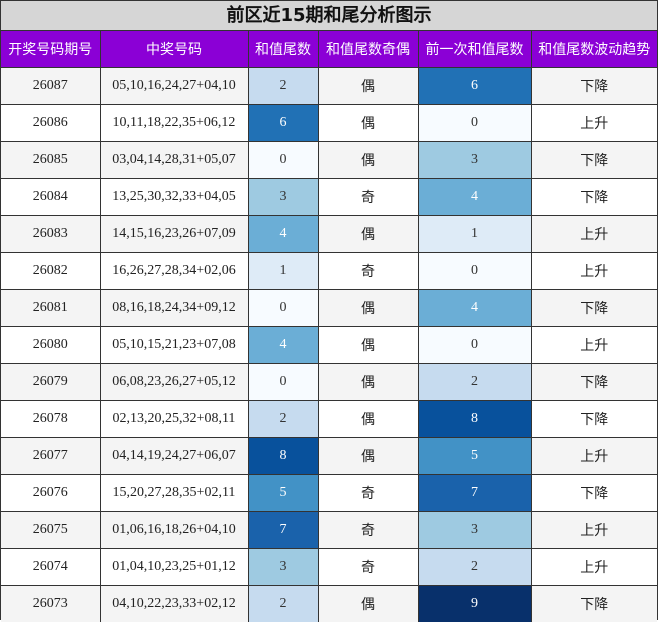  I want to click on cell-issue: 26079, so click(50, 382).